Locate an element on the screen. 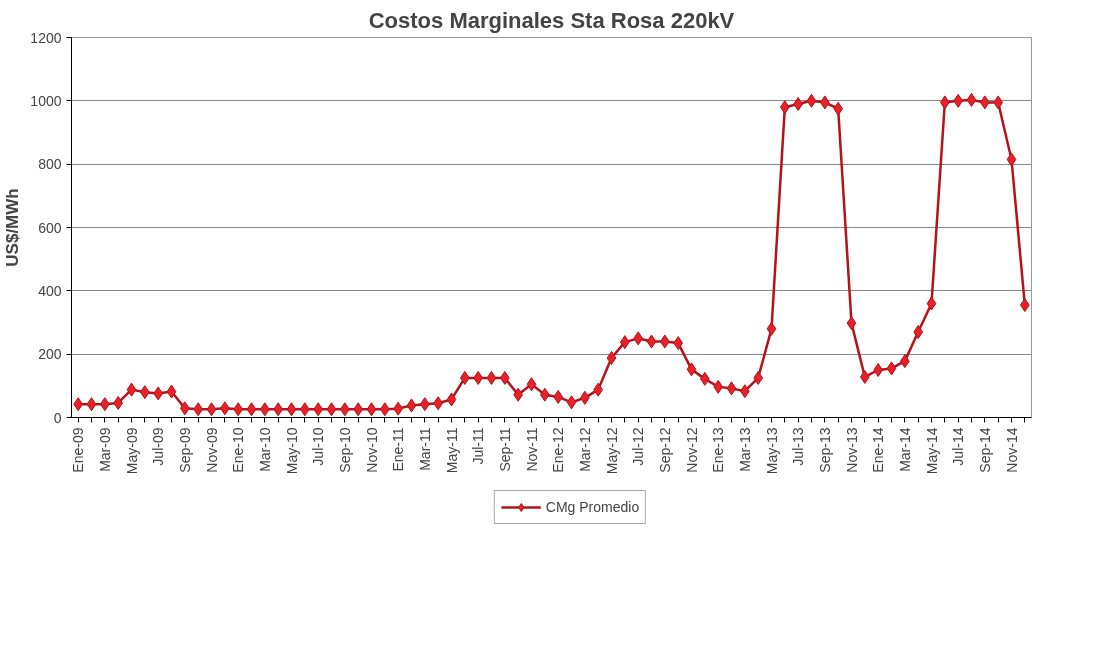 This screenshot has width=1114, height=668. x-tick-label: May-13 is located at coordinates (771, 451).